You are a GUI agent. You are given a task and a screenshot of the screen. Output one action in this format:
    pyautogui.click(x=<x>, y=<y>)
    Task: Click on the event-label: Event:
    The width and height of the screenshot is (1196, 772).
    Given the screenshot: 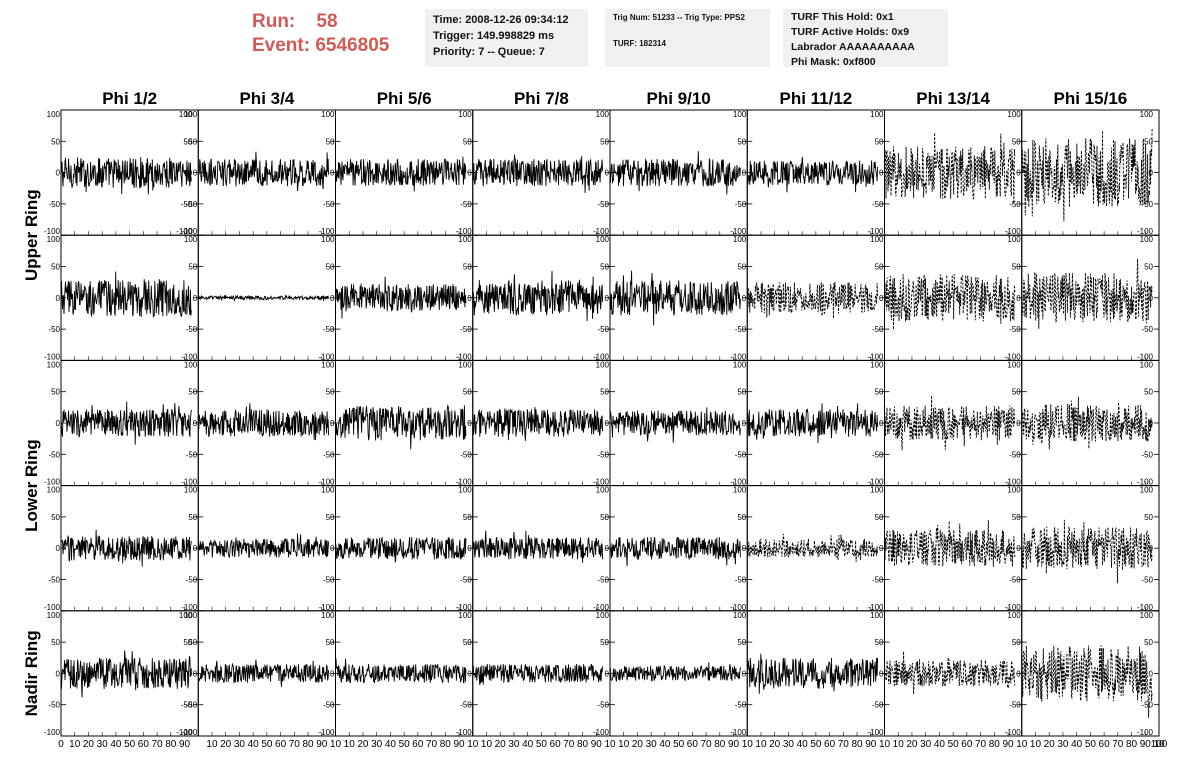 What is the action you would take?
    pyautogui.click(x=281, y=45)
    